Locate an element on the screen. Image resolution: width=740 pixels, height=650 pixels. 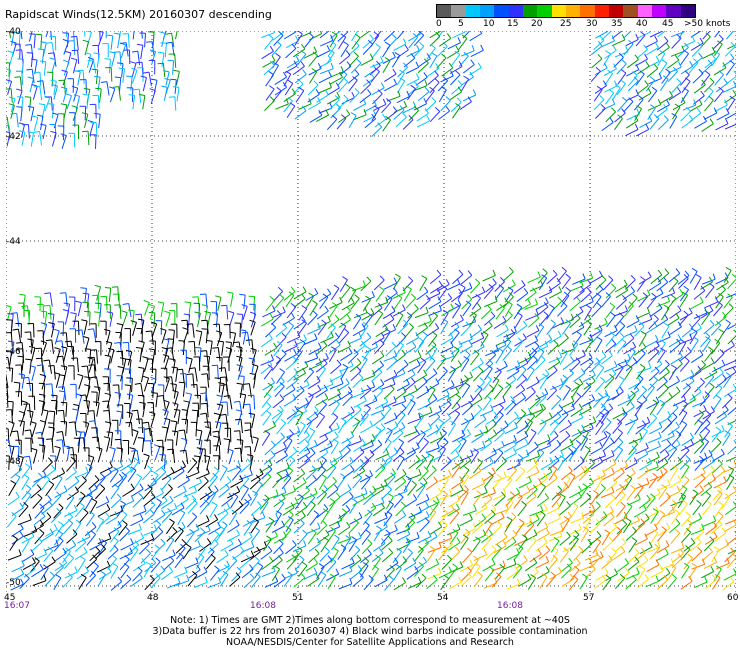
legend-label: 10 is located at coordinates (489, 24).